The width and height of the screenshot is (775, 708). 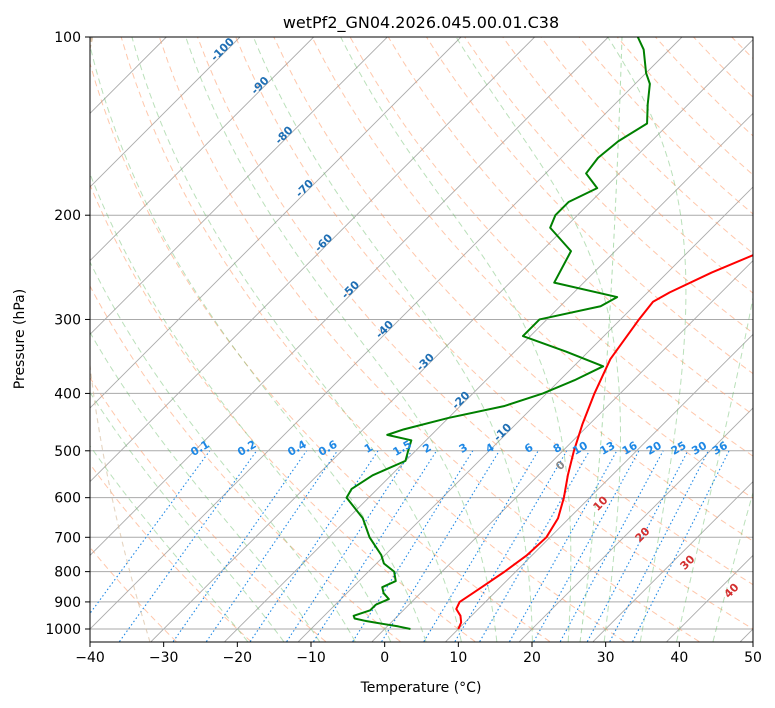 What do you see at coordinates (67, 394) in the screenshot?
I see `y-tick-label: 400` at bounding box center [67, 394].